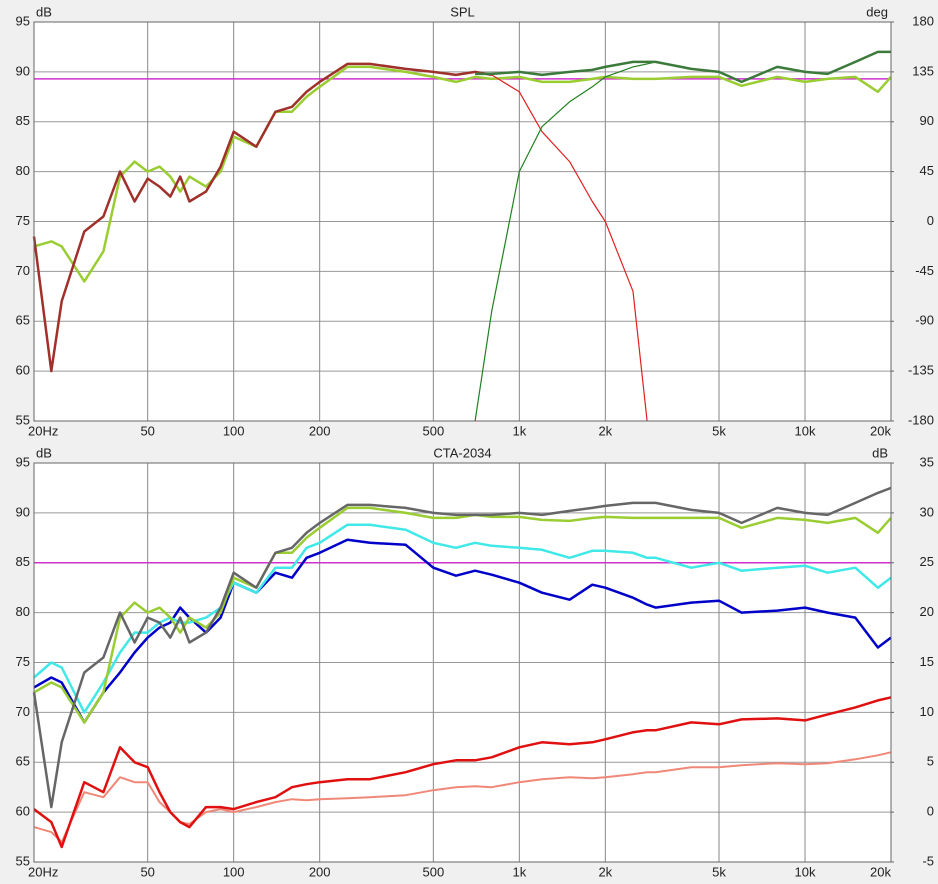 The height and width of the screenshot is (884, 938). What do you see at coordinates (921, 419) in the screenshot?
I see `y2-tick-label: -180` at bounding box center [921, 419].